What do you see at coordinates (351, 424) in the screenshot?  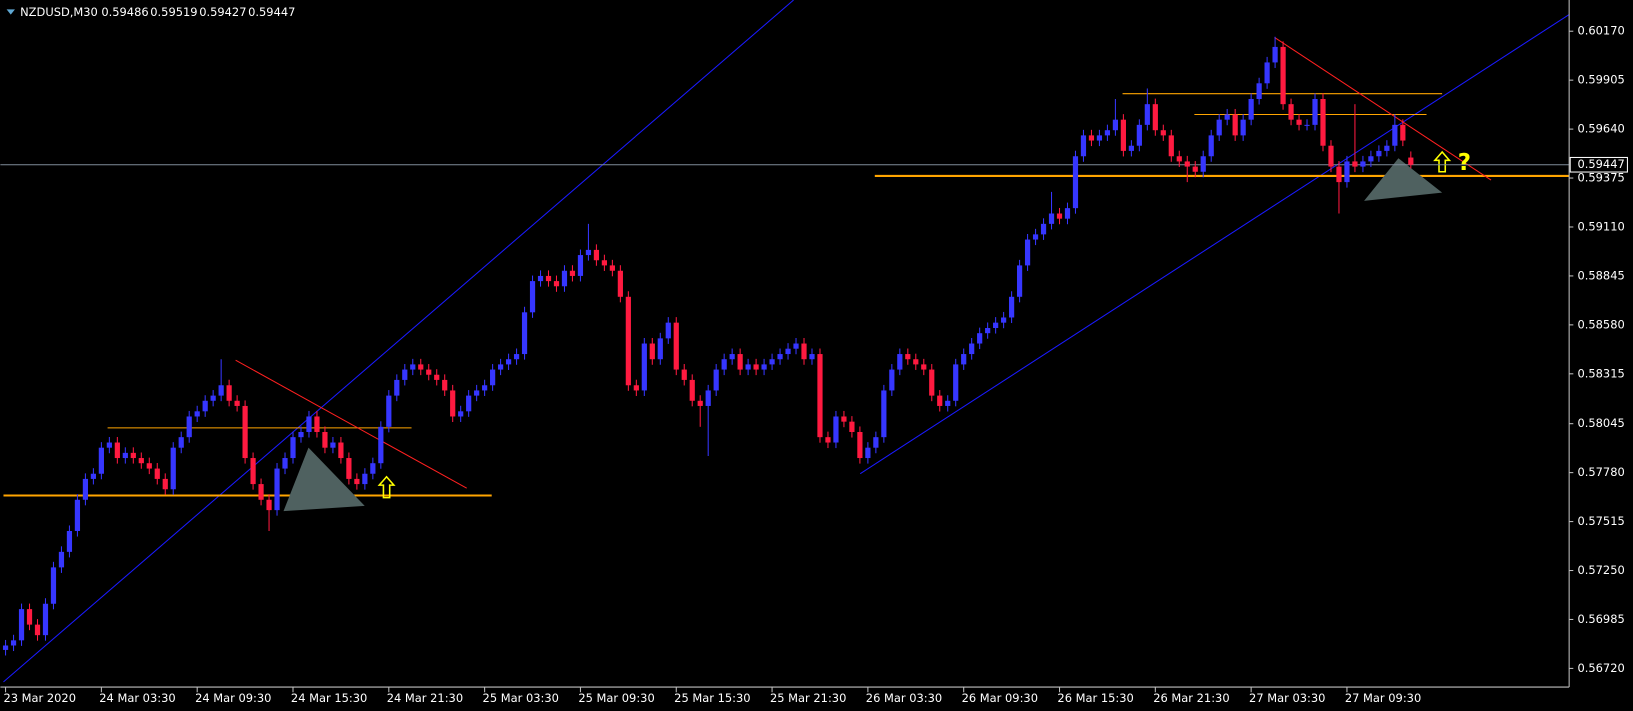 I see `down-trend-line` at bounding box center [351, 424].